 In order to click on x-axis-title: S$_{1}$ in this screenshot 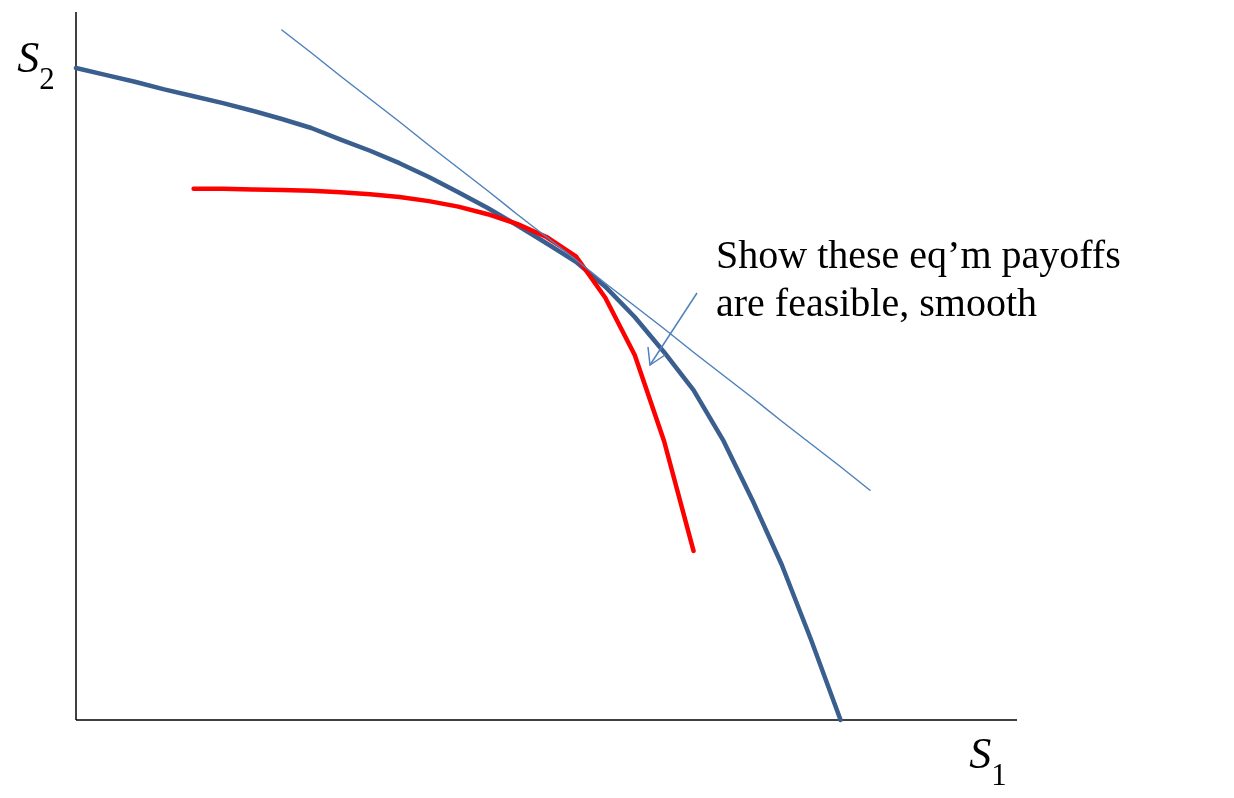, I will do `click(988, 760)`.